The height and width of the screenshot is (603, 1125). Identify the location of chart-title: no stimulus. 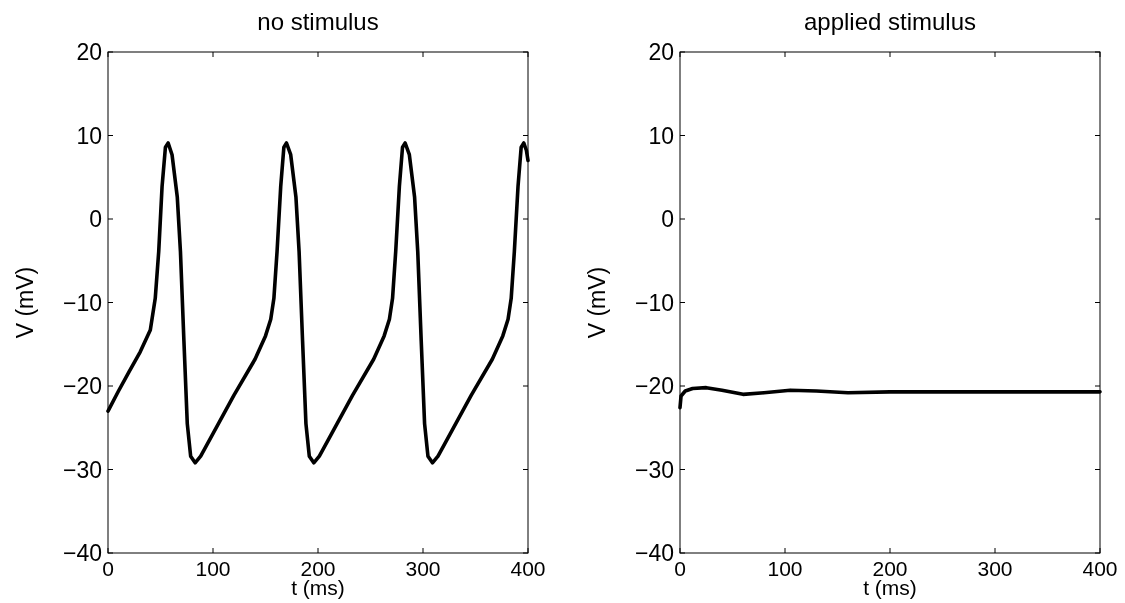
(318, 21).